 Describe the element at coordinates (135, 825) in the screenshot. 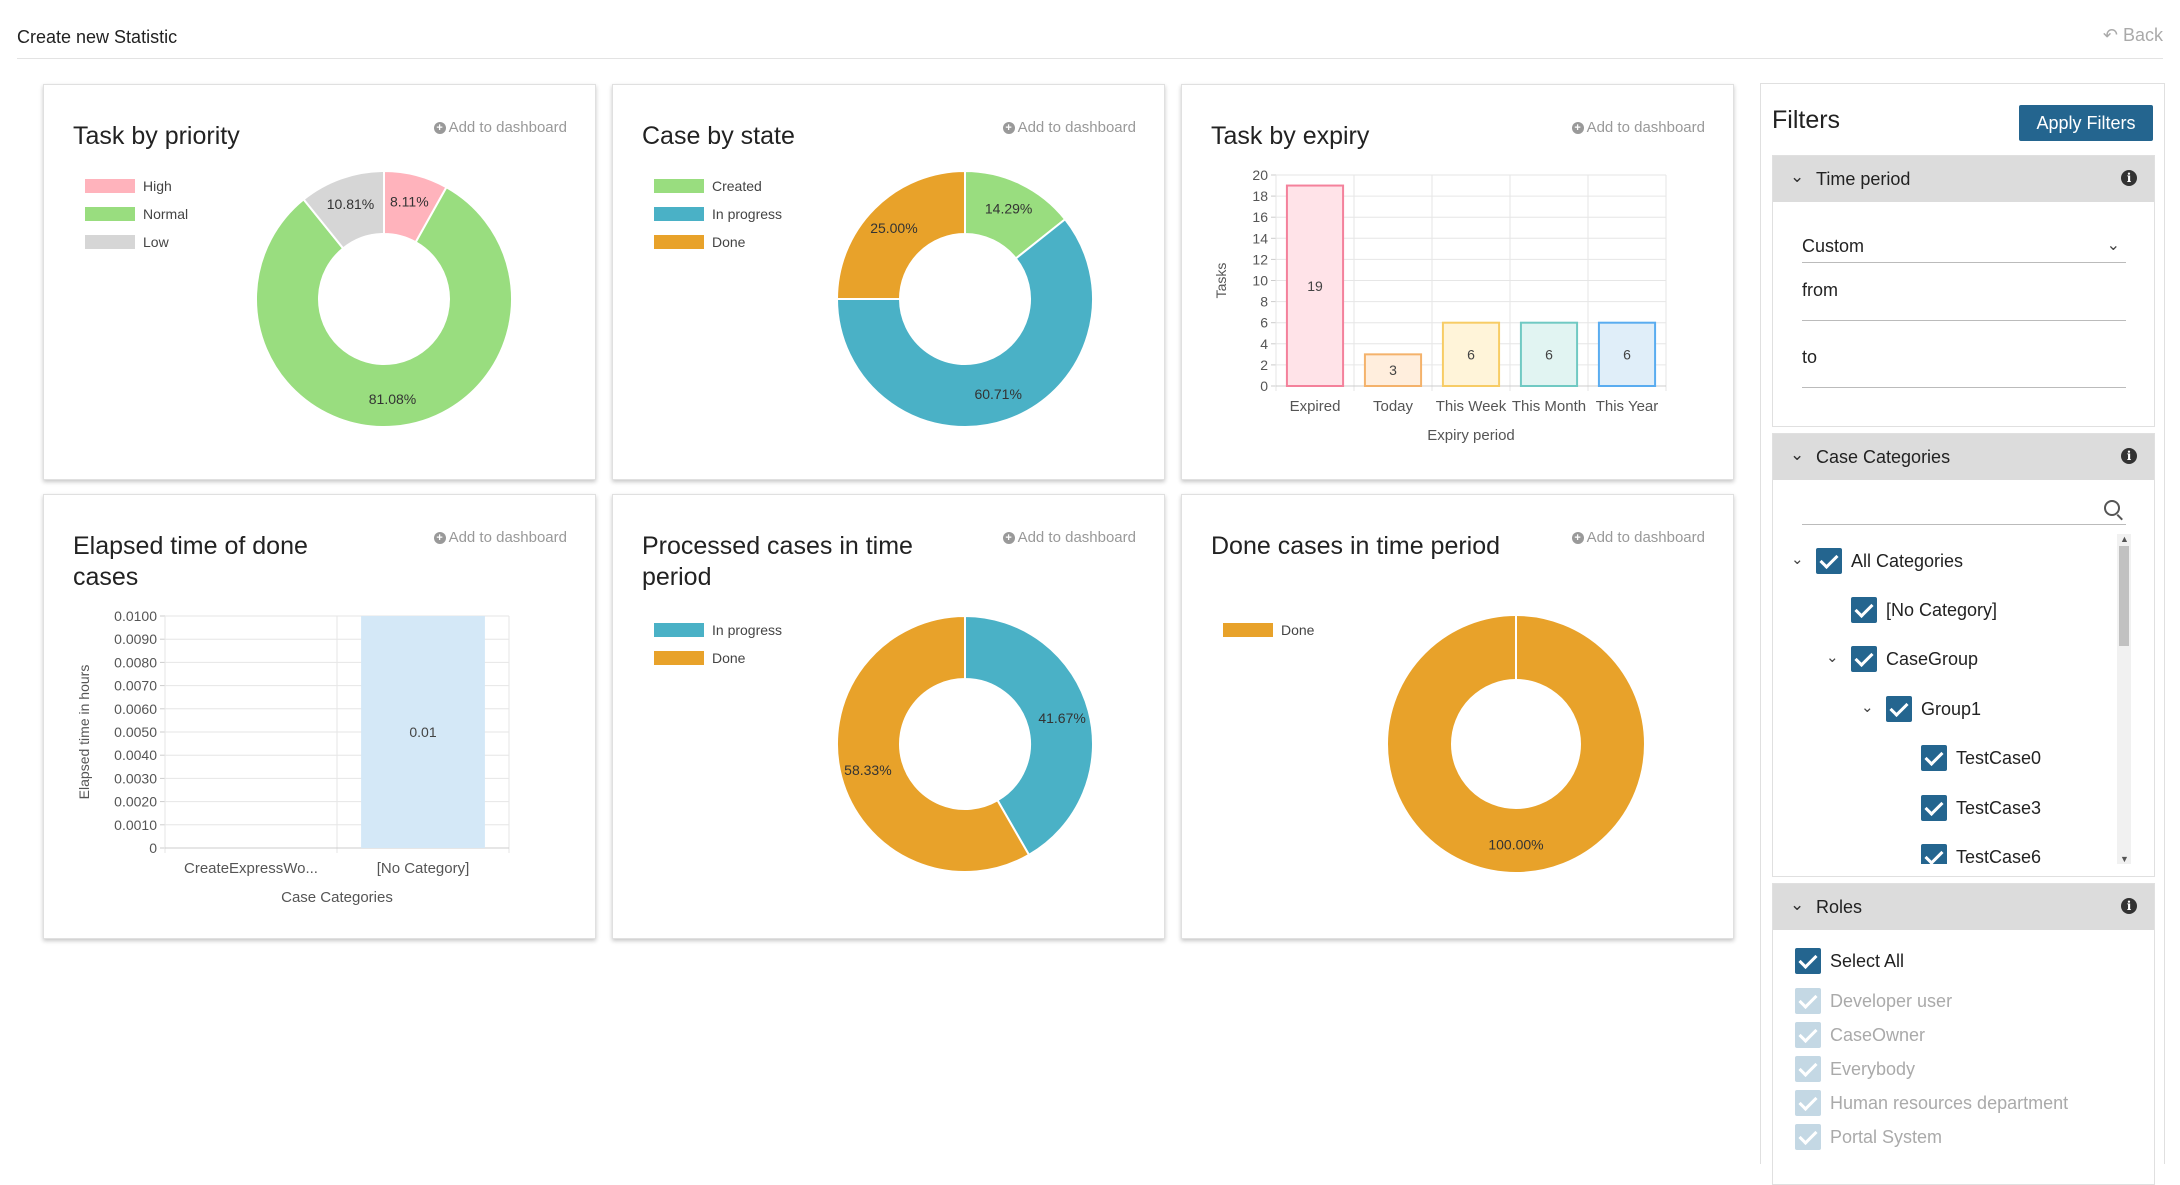

I see `y-tick-label: 0.0010` at that location.